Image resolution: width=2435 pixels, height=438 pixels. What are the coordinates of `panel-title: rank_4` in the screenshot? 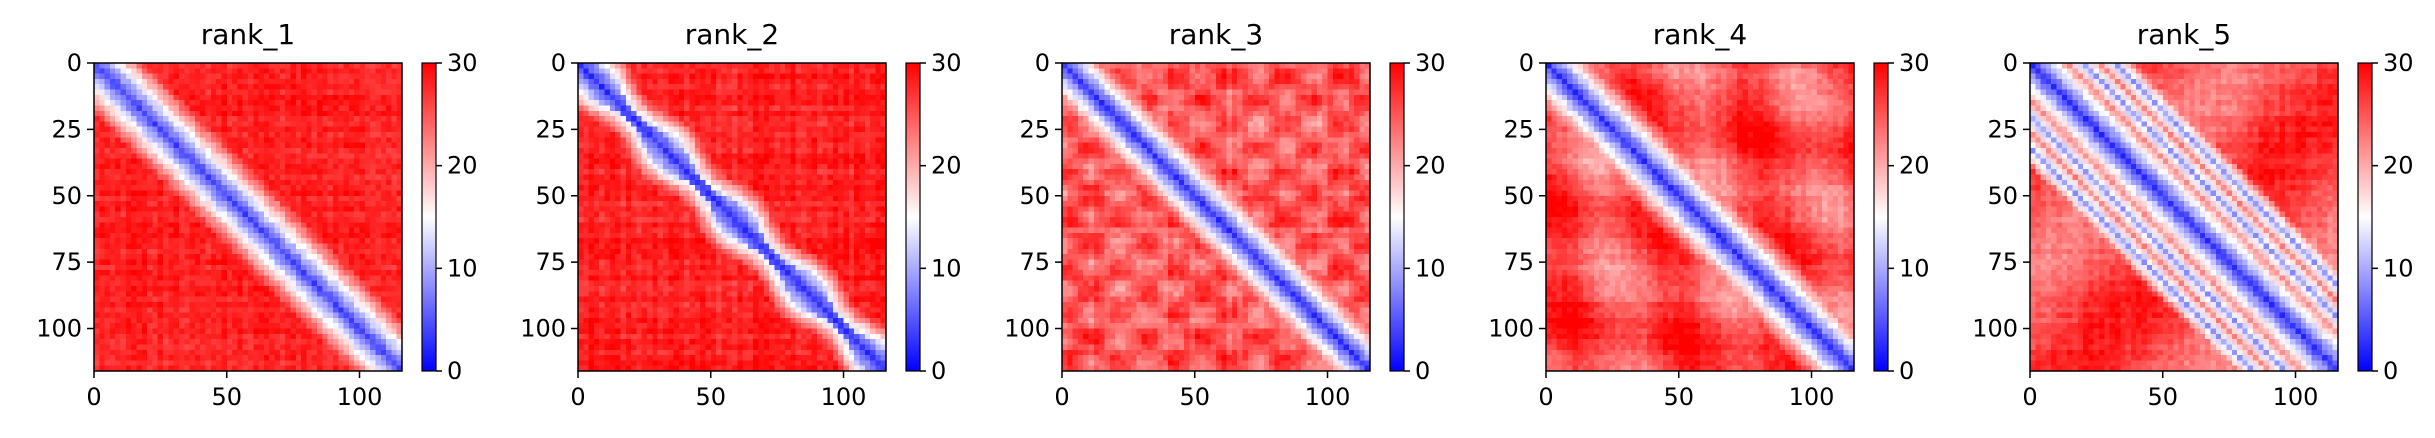 It's located at (1700, 34).